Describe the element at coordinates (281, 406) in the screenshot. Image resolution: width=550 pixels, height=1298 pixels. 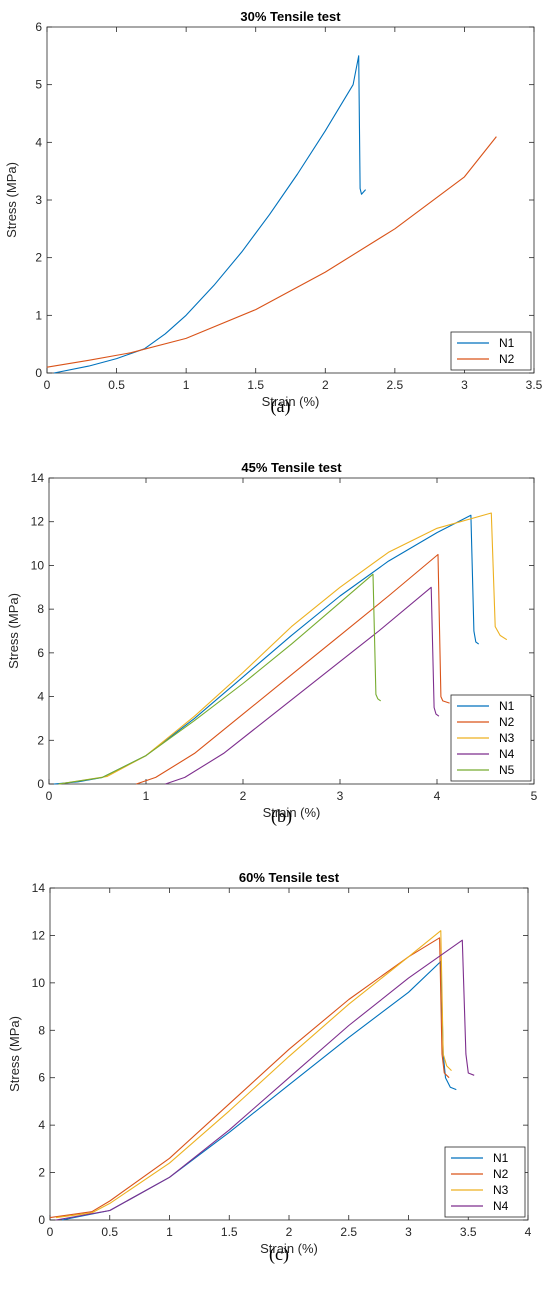
I see `panel-caption: (a)` at that location.